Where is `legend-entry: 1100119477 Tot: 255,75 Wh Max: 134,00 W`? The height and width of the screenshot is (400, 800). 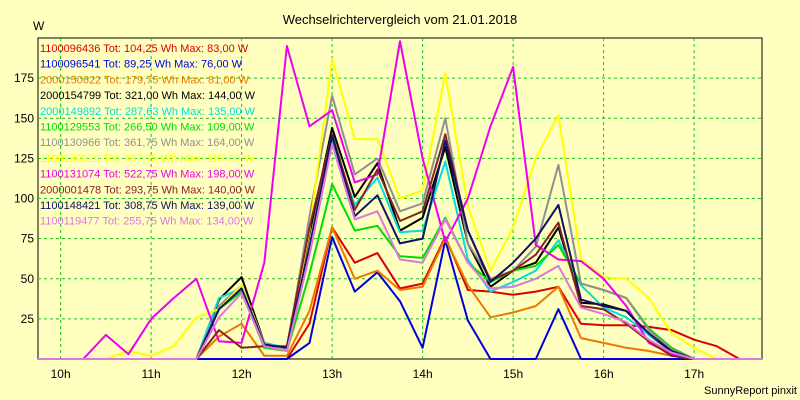
legend-entry: 1100119477 Tot: 255,75 Wh Max: 134,00 W is located at coordinates (147, 222).